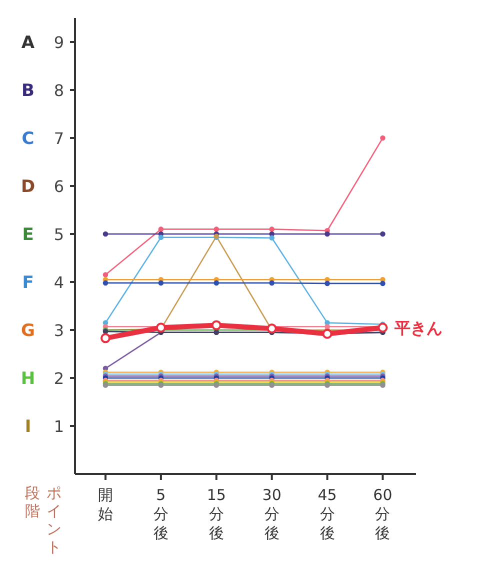  Describe the element at coordinates (54, 520) in the screenshot. I see `y-axis-title: ポイント` at that location.